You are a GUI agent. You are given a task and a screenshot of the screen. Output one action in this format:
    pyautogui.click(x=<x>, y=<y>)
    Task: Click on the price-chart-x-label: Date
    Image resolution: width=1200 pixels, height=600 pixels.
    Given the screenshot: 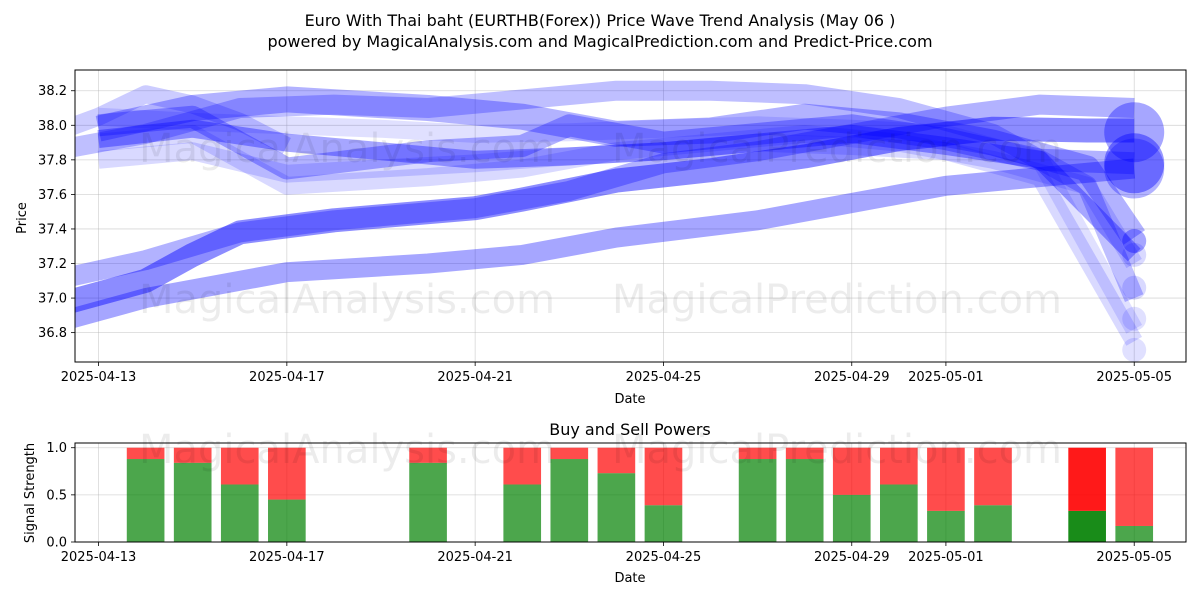 What is the action you would take?
    pyautogui.click(x=629, y=399)
    